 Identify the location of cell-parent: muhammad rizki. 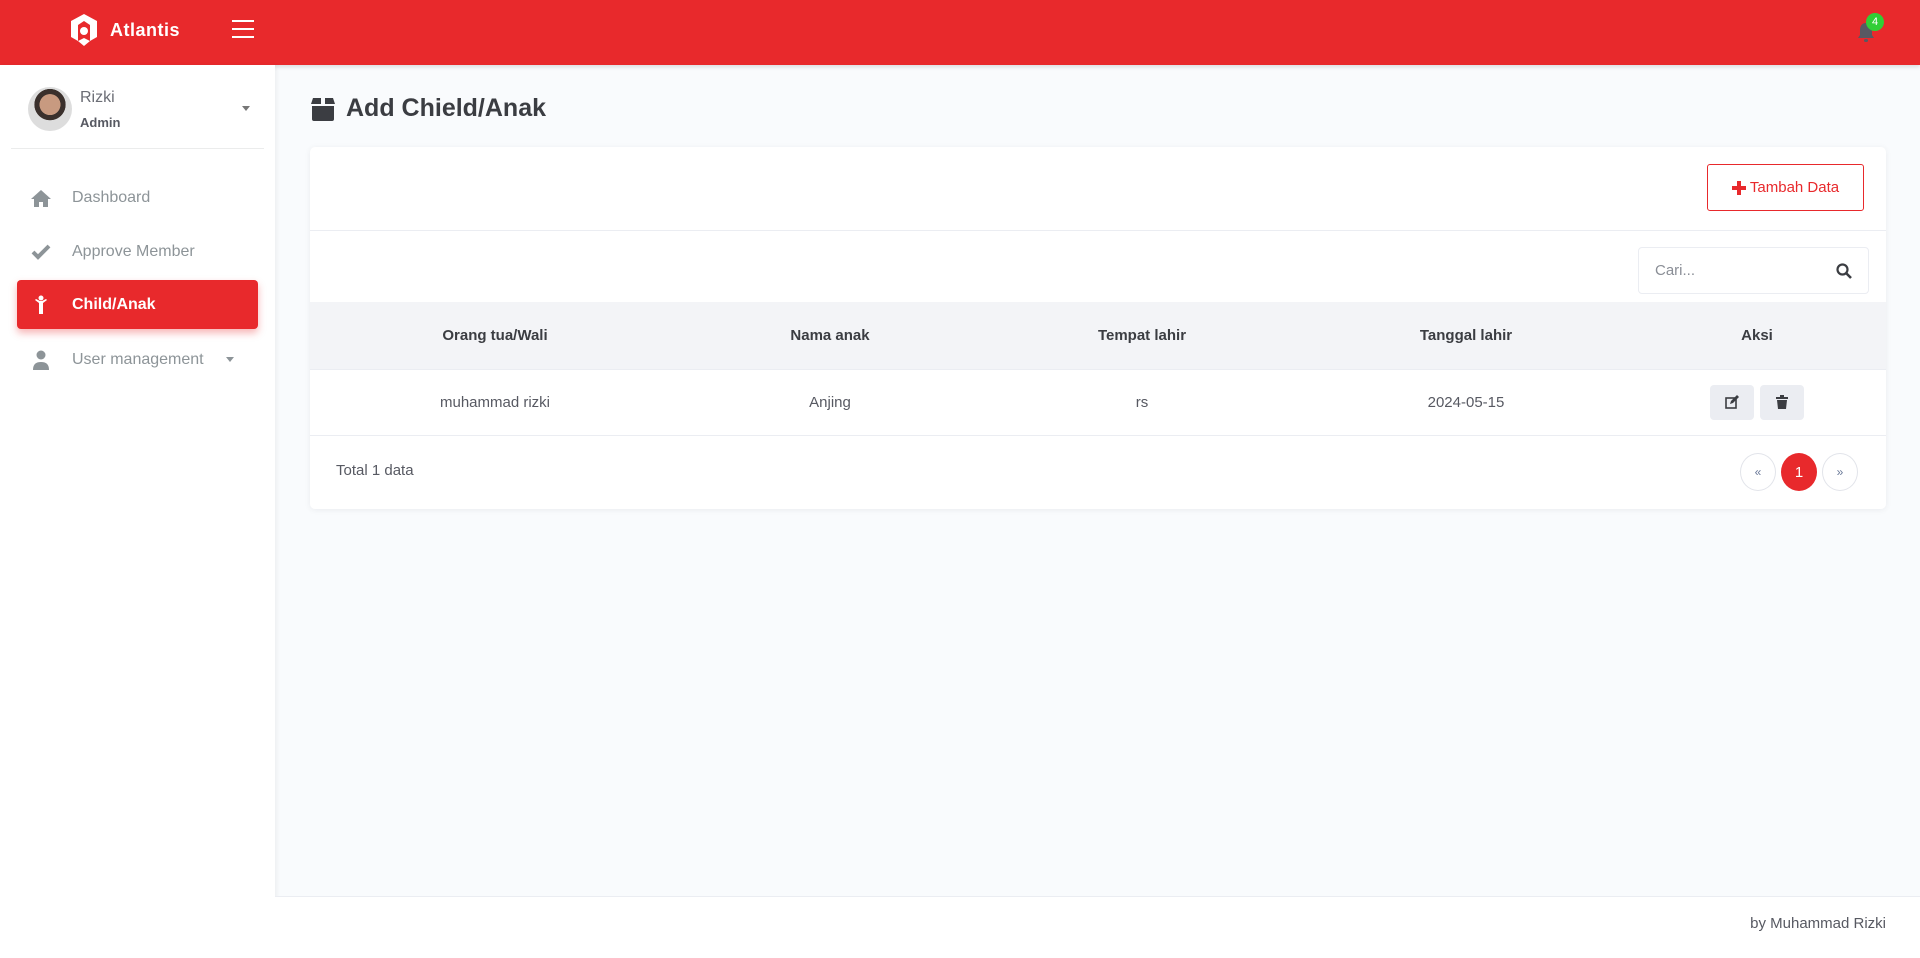
(495, 402).